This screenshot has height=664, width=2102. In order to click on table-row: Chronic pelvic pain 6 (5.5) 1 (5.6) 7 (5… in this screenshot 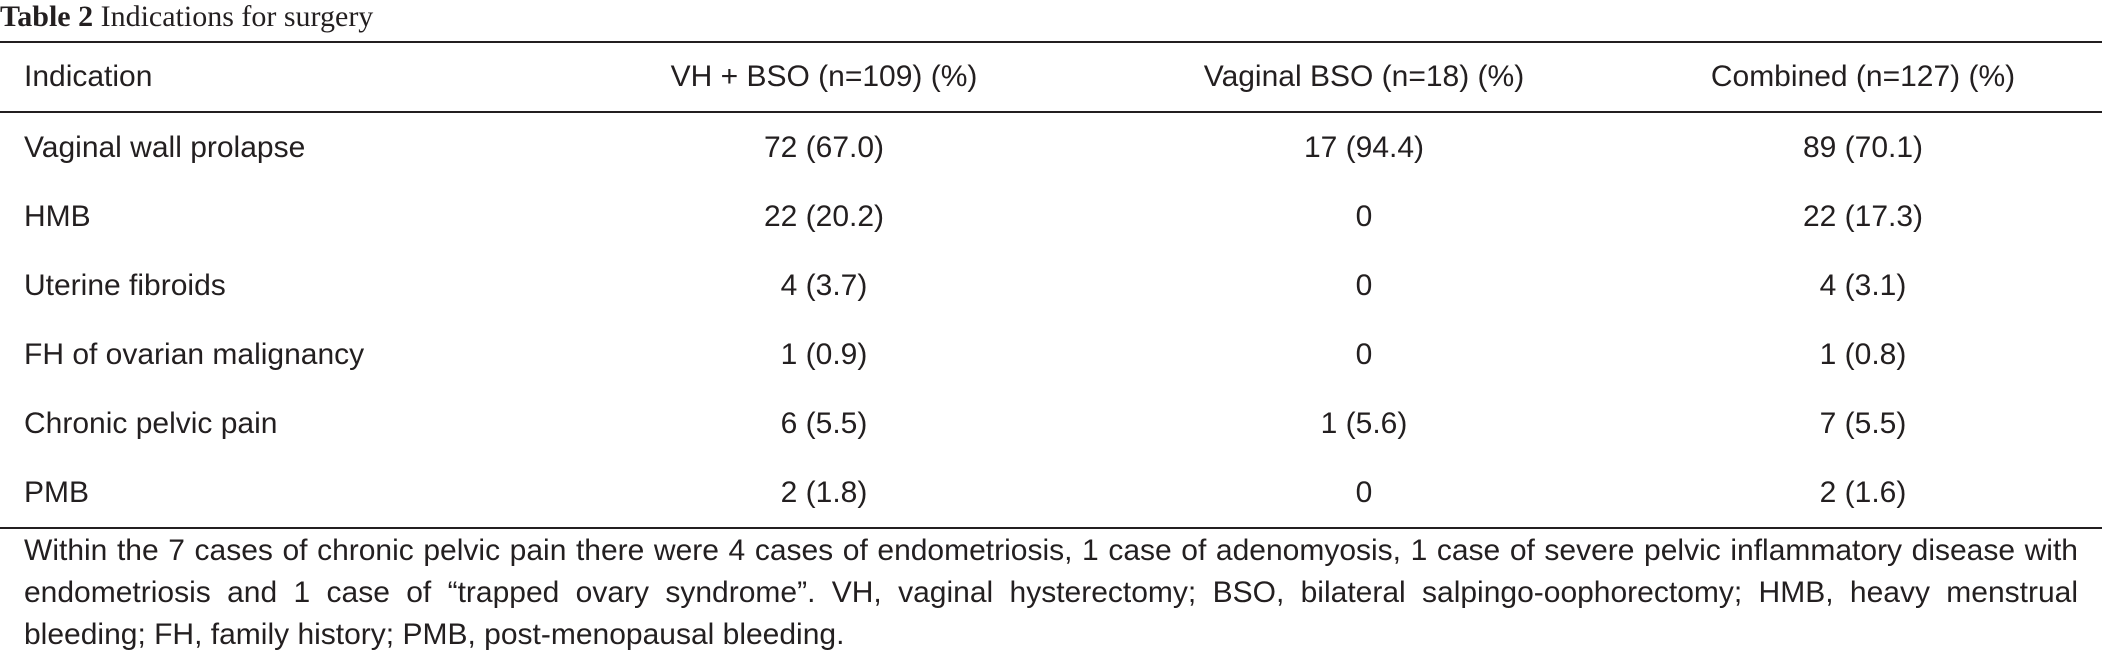, I will do `click(1051, 423)`.